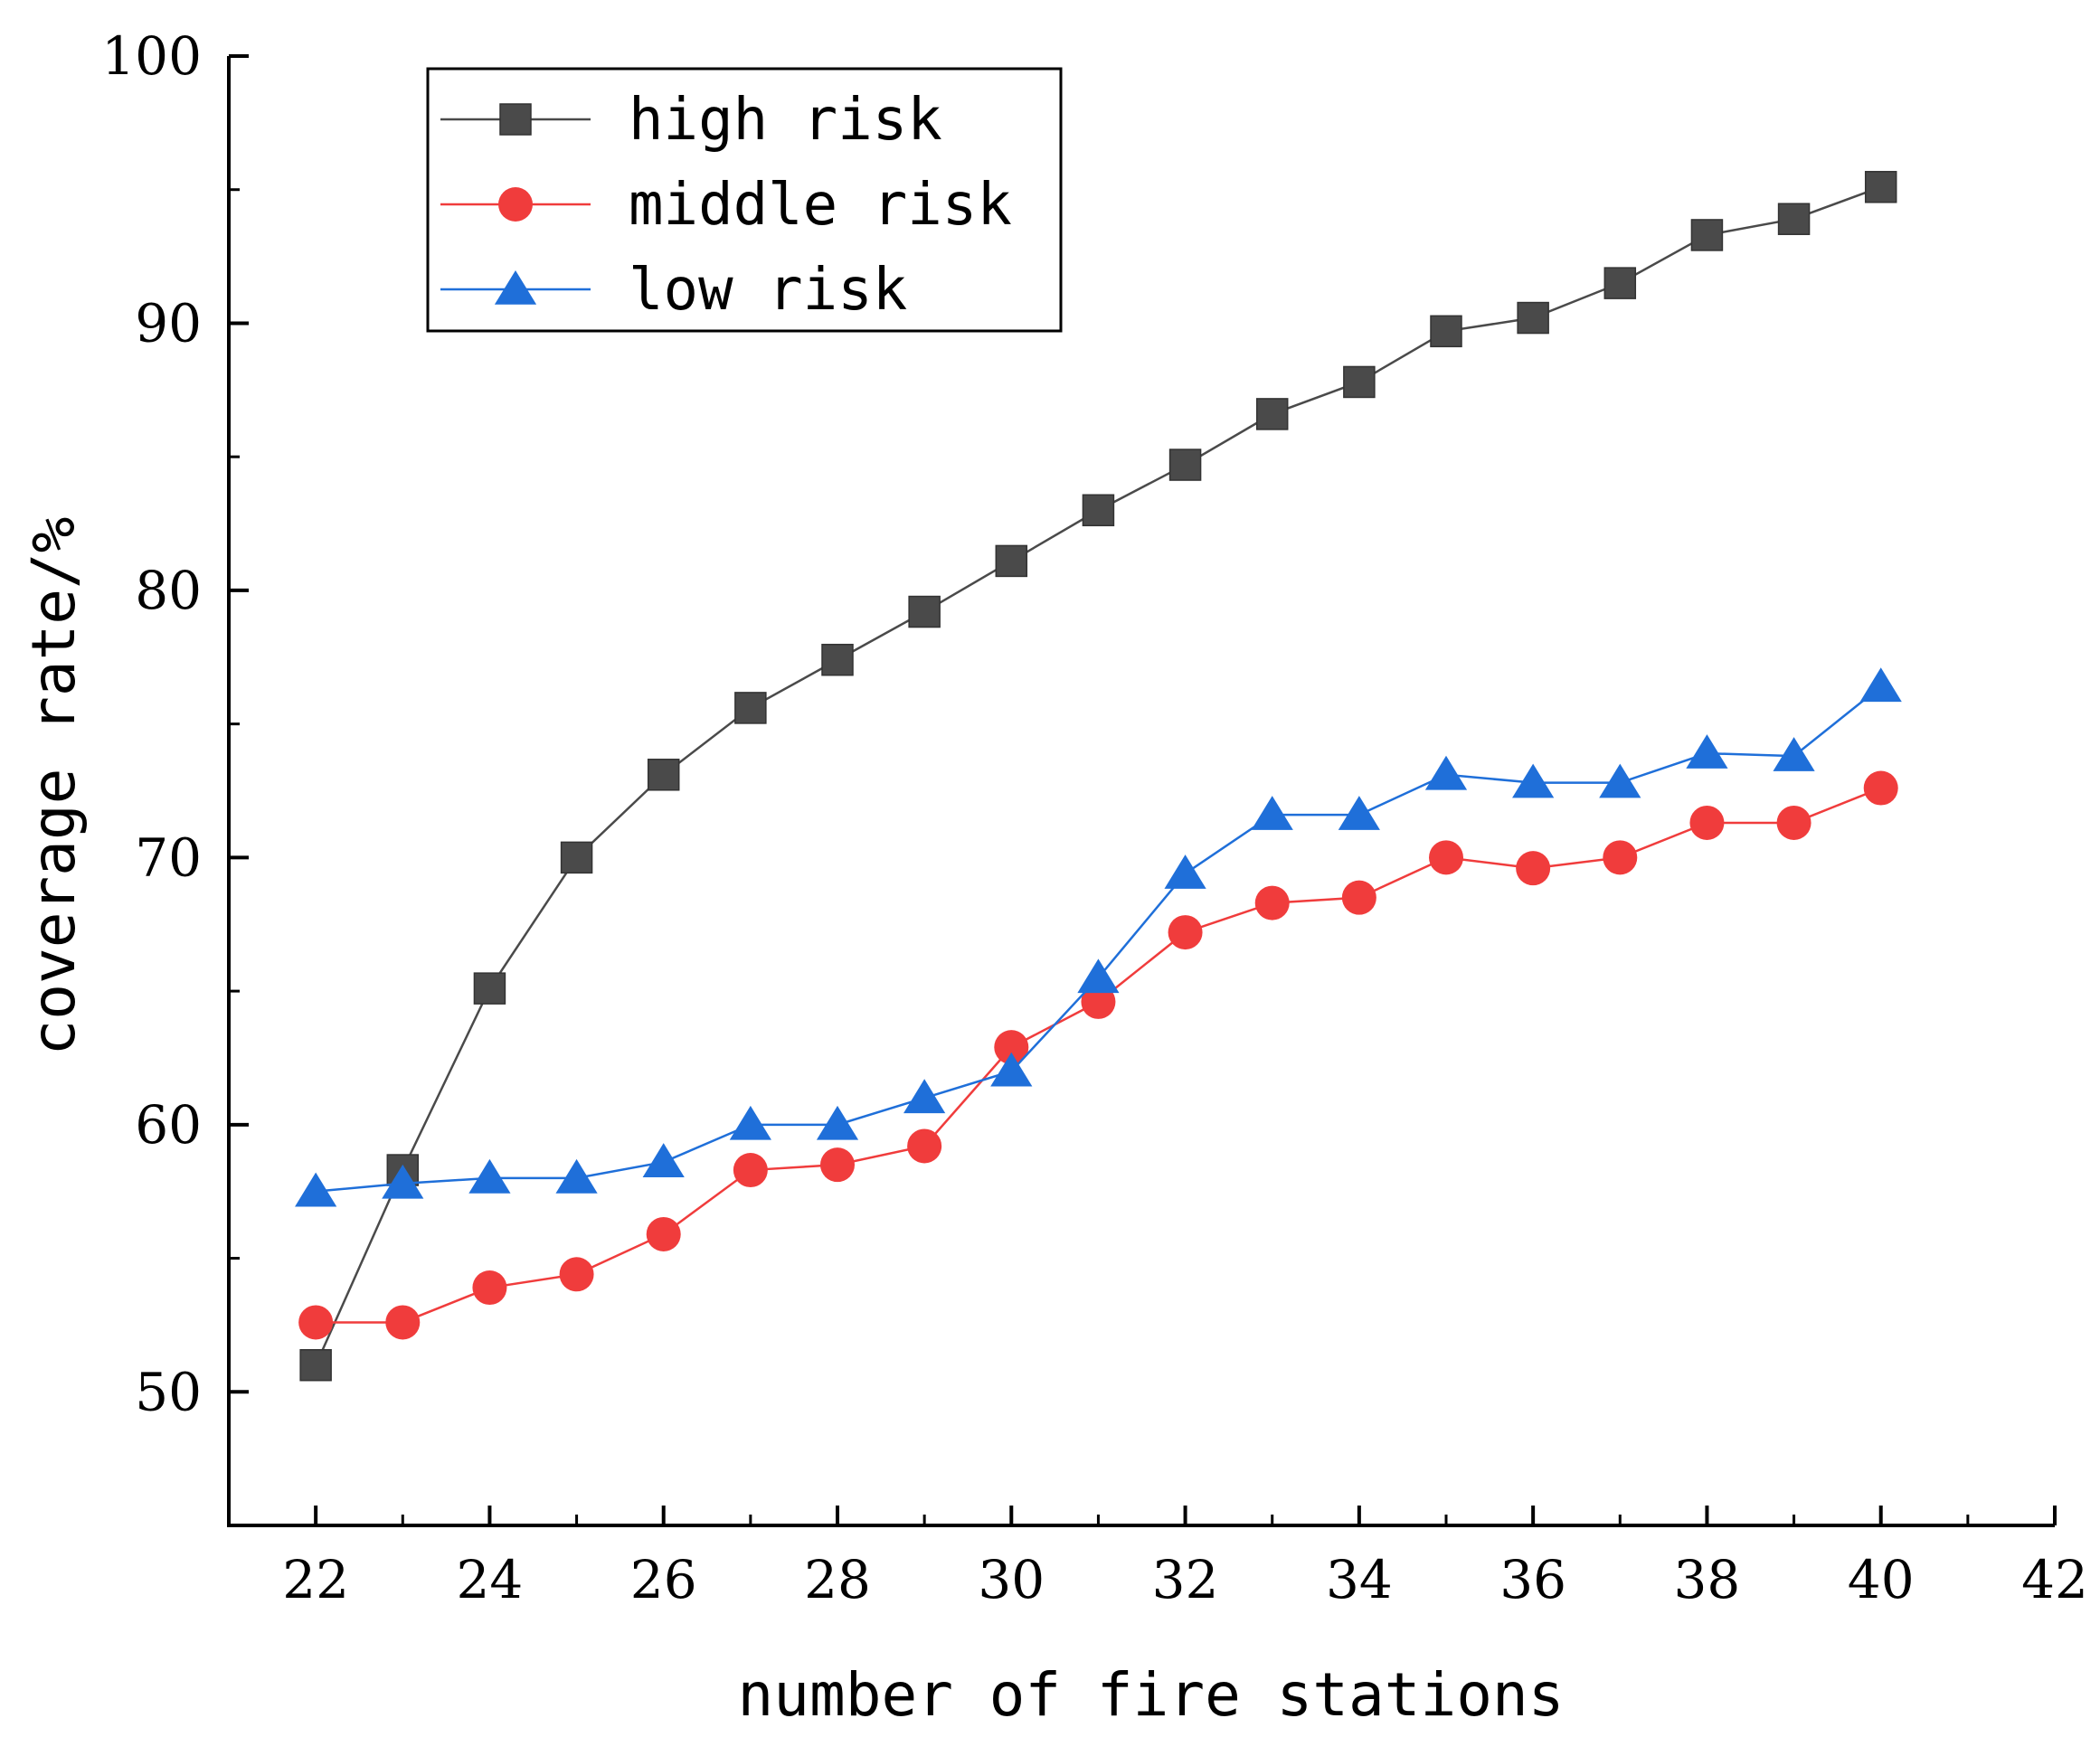 Image resolution: width=2100 pixels, height=1756 pixels. Describe the element at coordinates (168, 1391) in the screenshot. I see `y-tick-label: 50` at that location.